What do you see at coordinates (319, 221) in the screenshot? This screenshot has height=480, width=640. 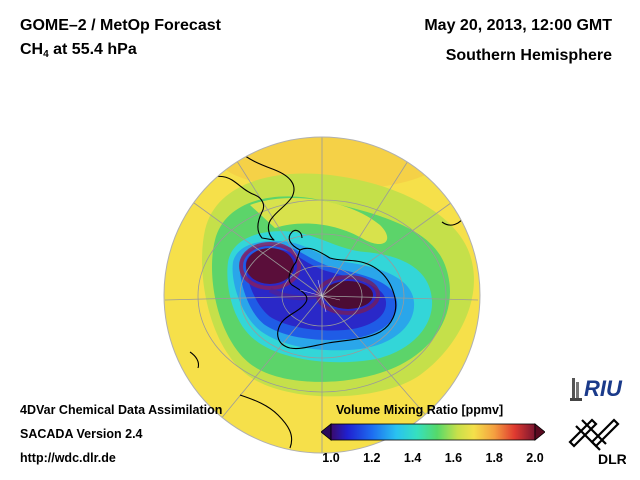 I see `field-yellow-tongue` at bounding box center [319, 221].